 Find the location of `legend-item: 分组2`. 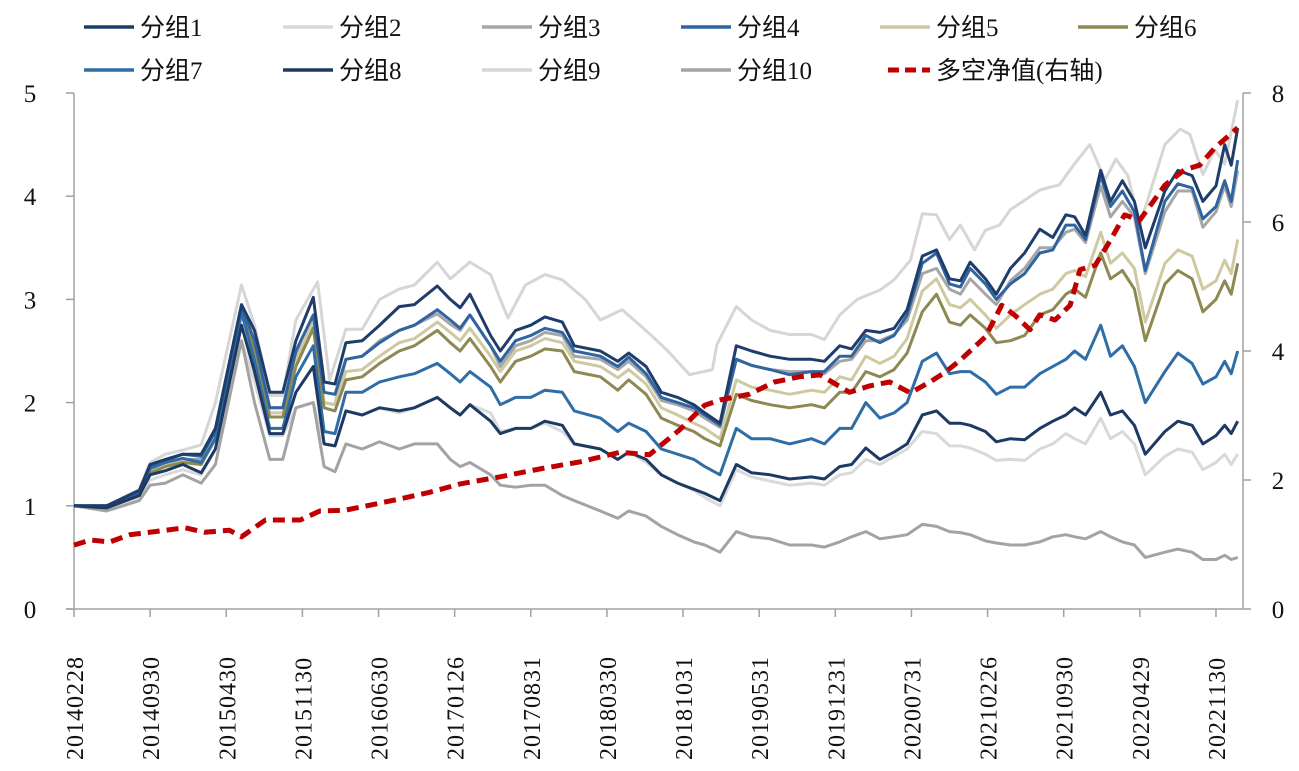

legend-item: 分组2 is located at coordinates (342, 28).